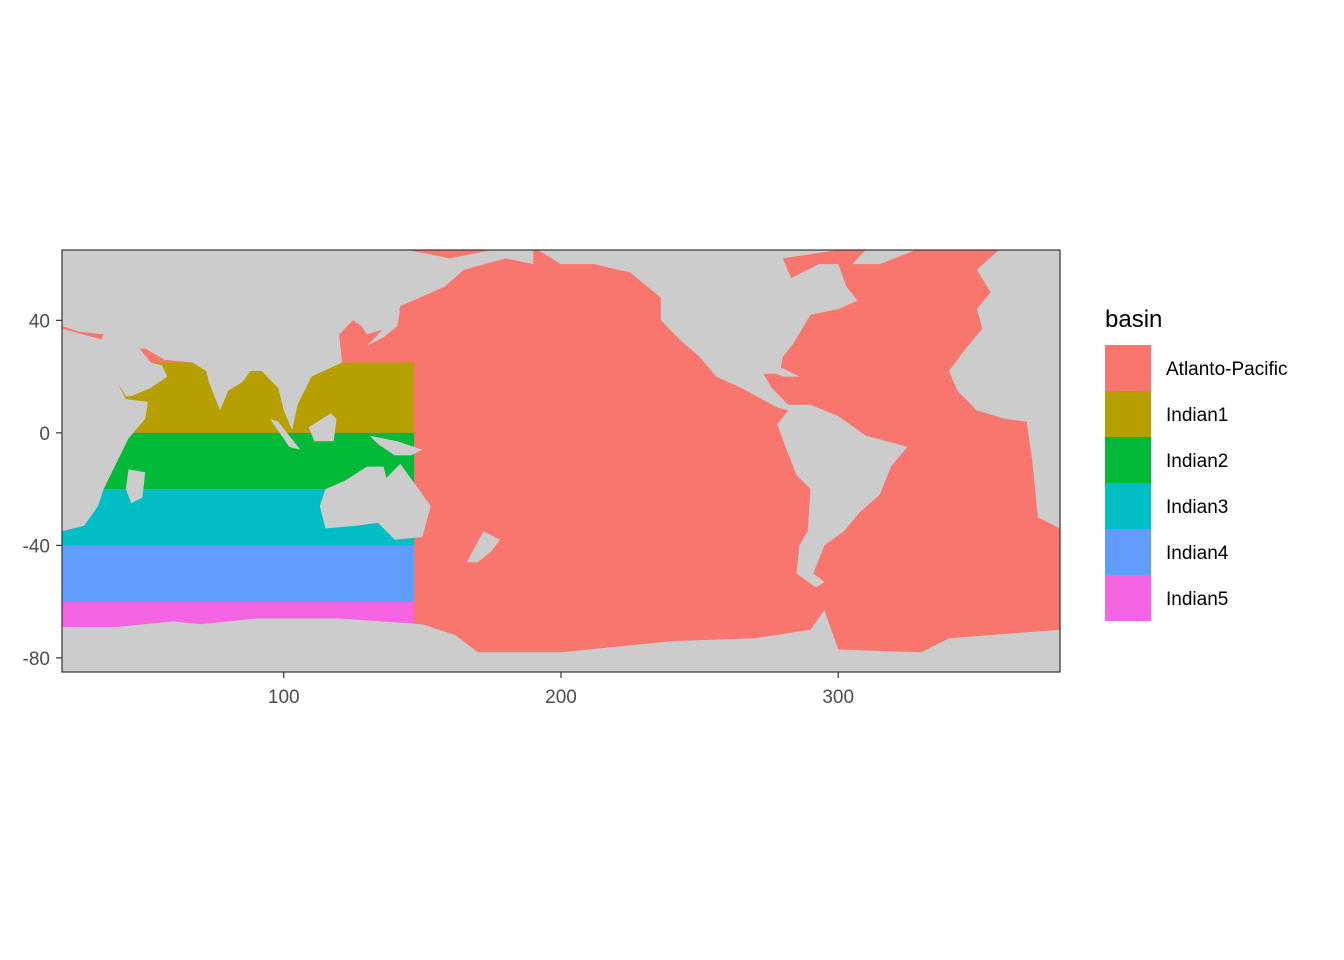 The width and height of the screenshot is (1344, 960). What do you see at coordinates (561, 641) in the screenshot?
I see `land-antarctica` at bounding box center [561, 641].